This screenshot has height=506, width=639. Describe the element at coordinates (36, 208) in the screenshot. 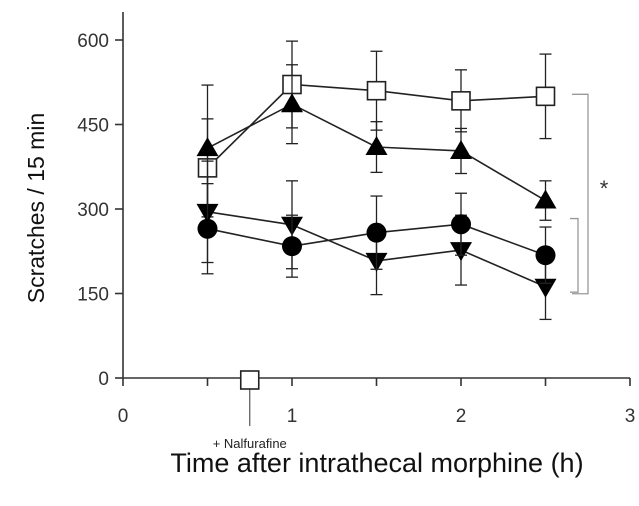

I see `y-axis-title: Scratches / 15 min` at that location.